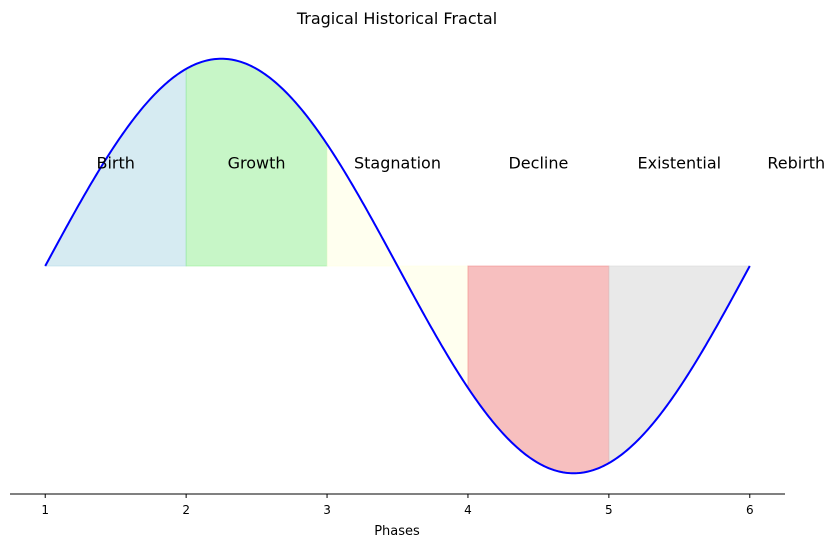 This screenshot has height=547, width=837. What do you see at coordinates (679, 365) in the screenshot?
I see `phase-fill-existential` at bounding box center [679, 365].